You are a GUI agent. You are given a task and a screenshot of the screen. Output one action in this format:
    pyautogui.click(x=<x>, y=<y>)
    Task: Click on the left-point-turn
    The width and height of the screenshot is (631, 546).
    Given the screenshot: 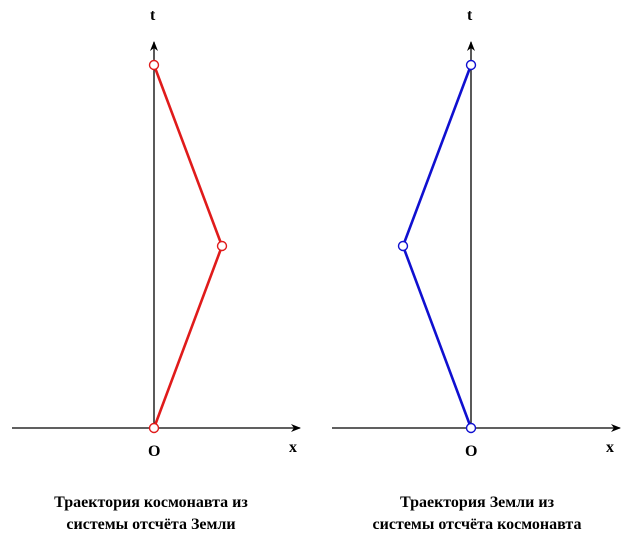 What is the action you would take?
    pyautogui.click(x=222, y=246)
    